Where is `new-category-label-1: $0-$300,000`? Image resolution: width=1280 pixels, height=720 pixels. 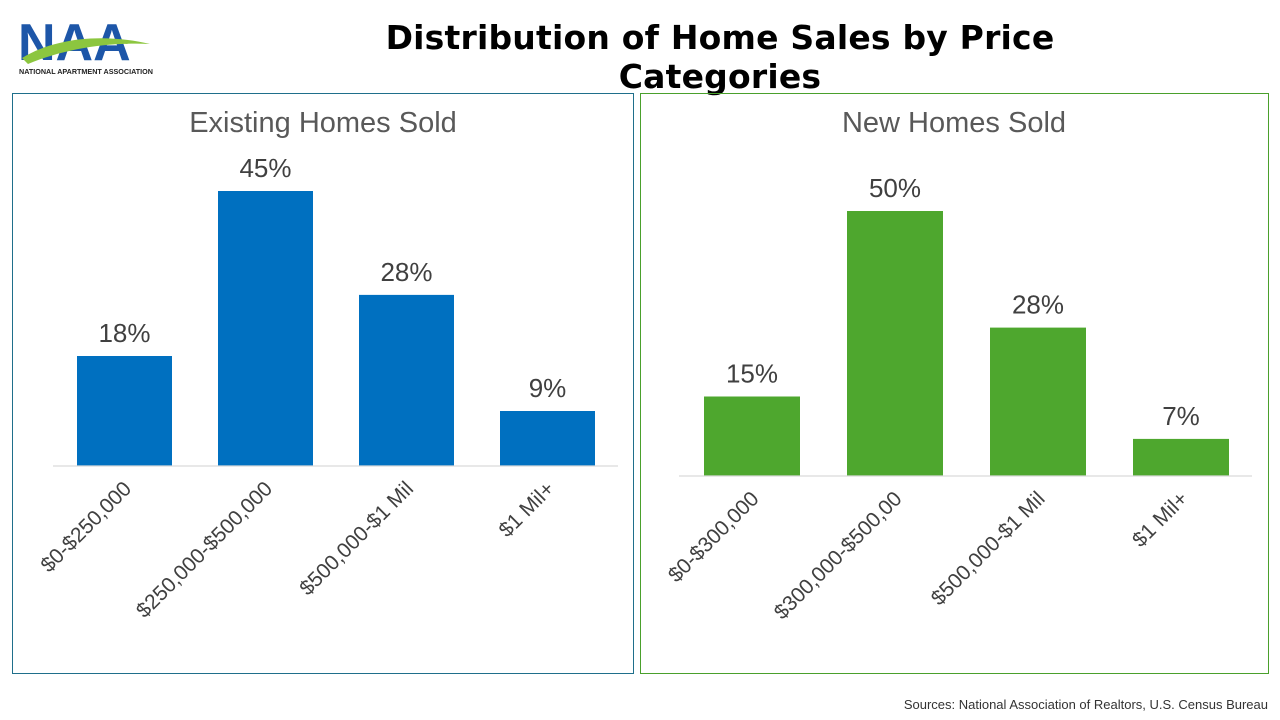
new-category-label-1: $0-$300,000 is located at coordinates (714, 537).